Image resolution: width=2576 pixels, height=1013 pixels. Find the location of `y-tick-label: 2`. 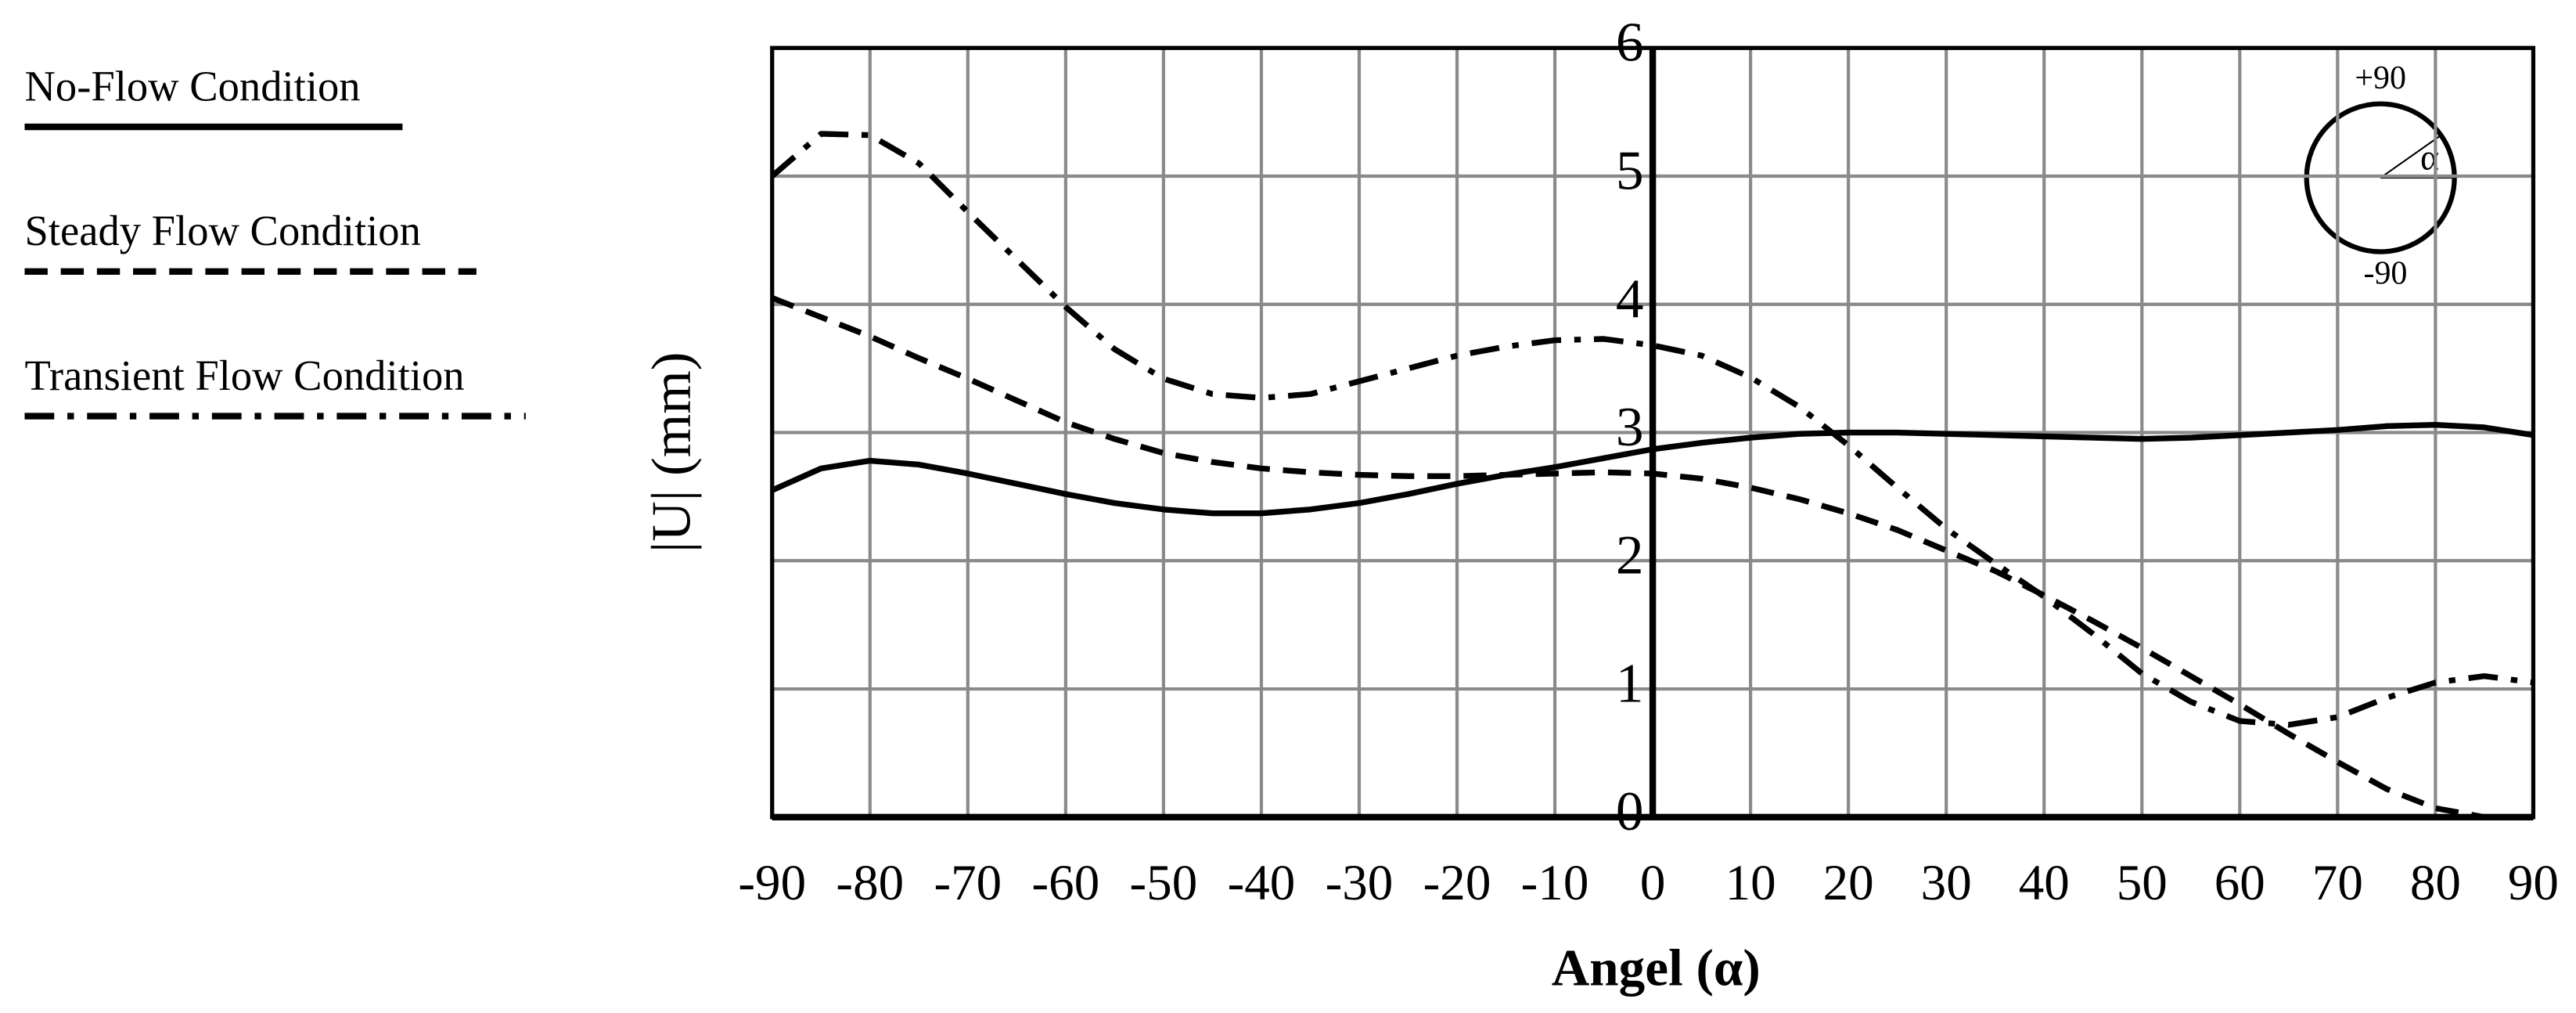

y-tick-label: 2 is located at coordinates (1630, 555).